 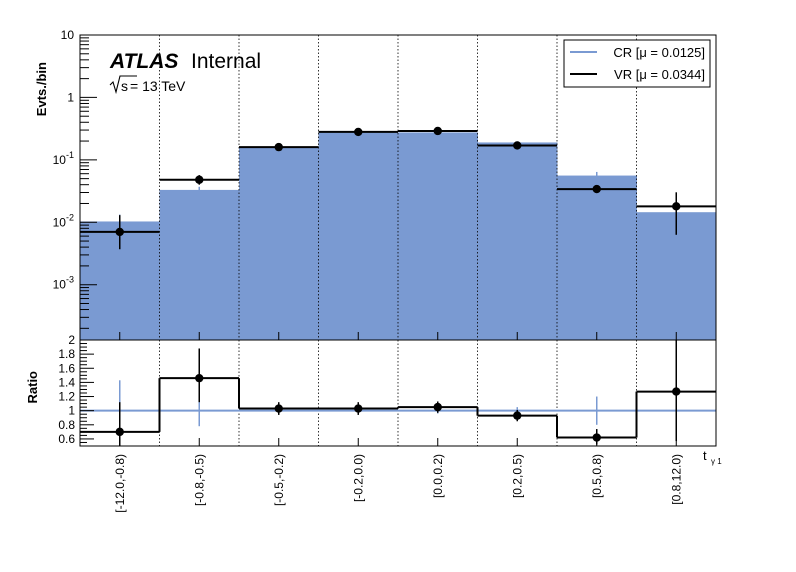 I want to click on x-tick-label: [-0.8,-0.5), so click(x=199, y=480).